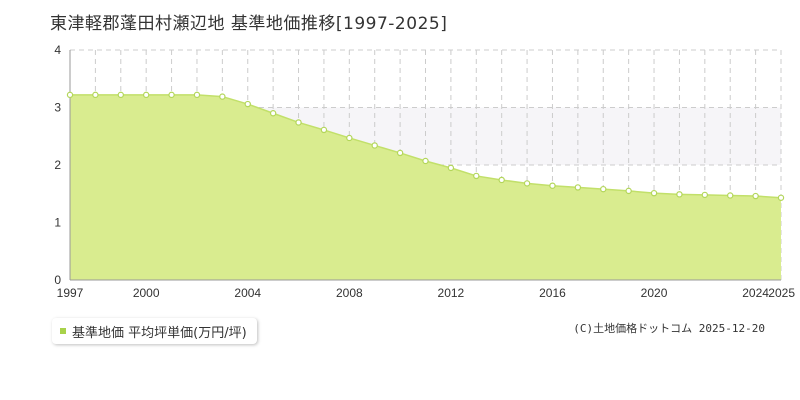 The image size is (800, 400). Describe the element at coordinates (70, 293) in the screenshot. I see `x-tick-label: 1997` at that location.